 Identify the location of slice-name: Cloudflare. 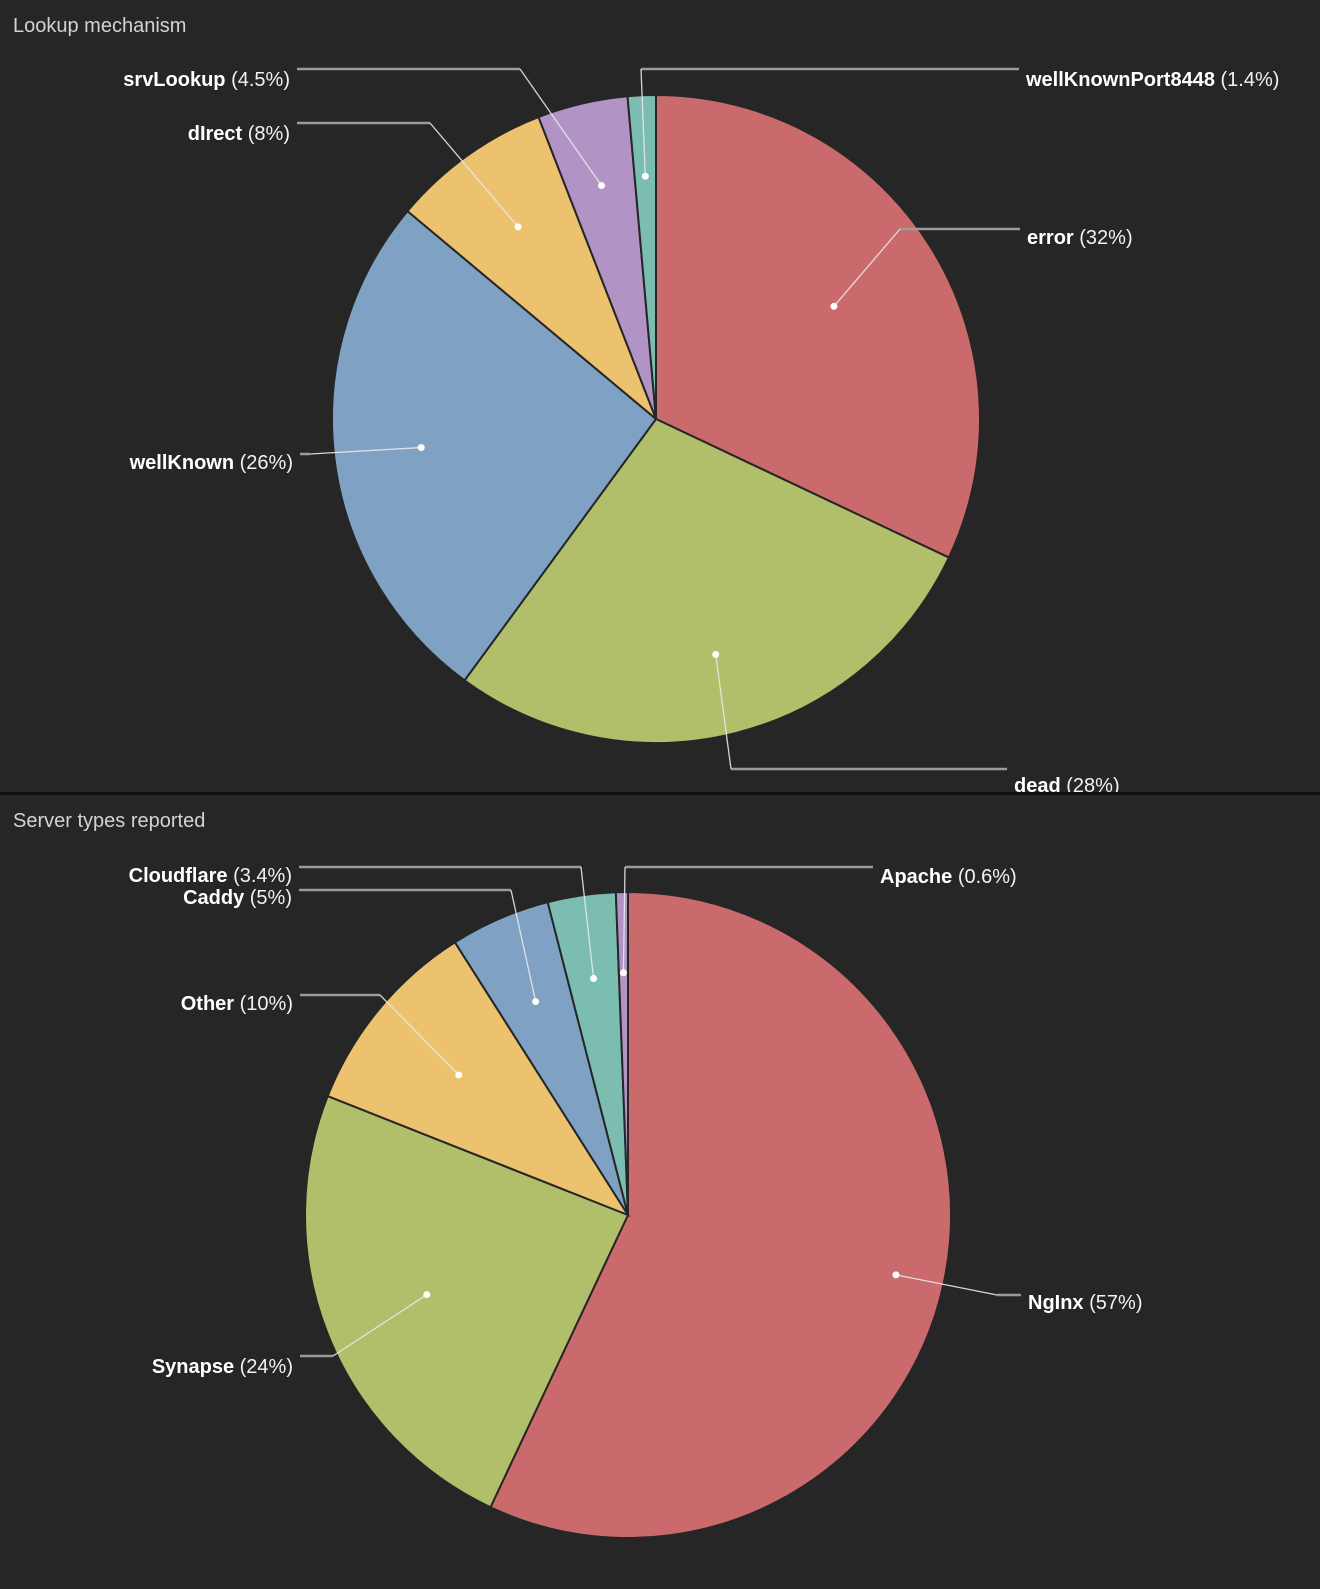
(178, 876).